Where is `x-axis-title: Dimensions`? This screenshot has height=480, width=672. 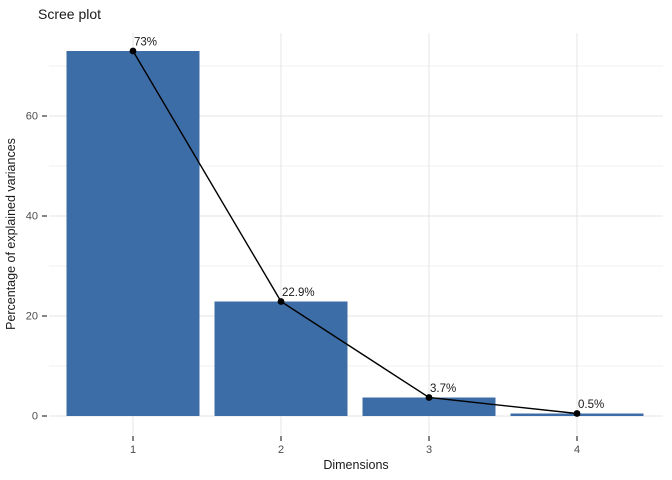 x-axis-title: Dimensions is located at coordinates (356, 465).